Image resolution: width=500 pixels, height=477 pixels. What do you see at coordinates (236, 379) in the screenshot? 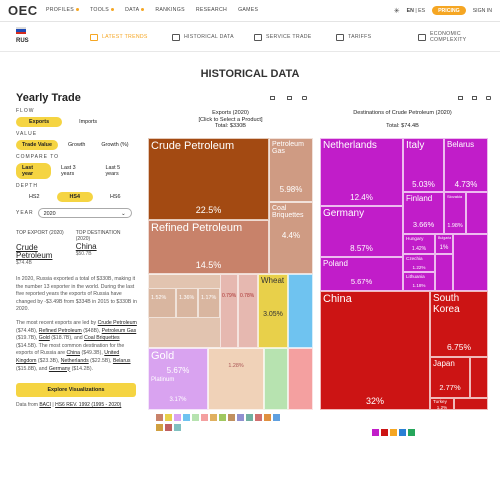
I see `cell-metals: 1.28%` at bounding box center [236, 379].